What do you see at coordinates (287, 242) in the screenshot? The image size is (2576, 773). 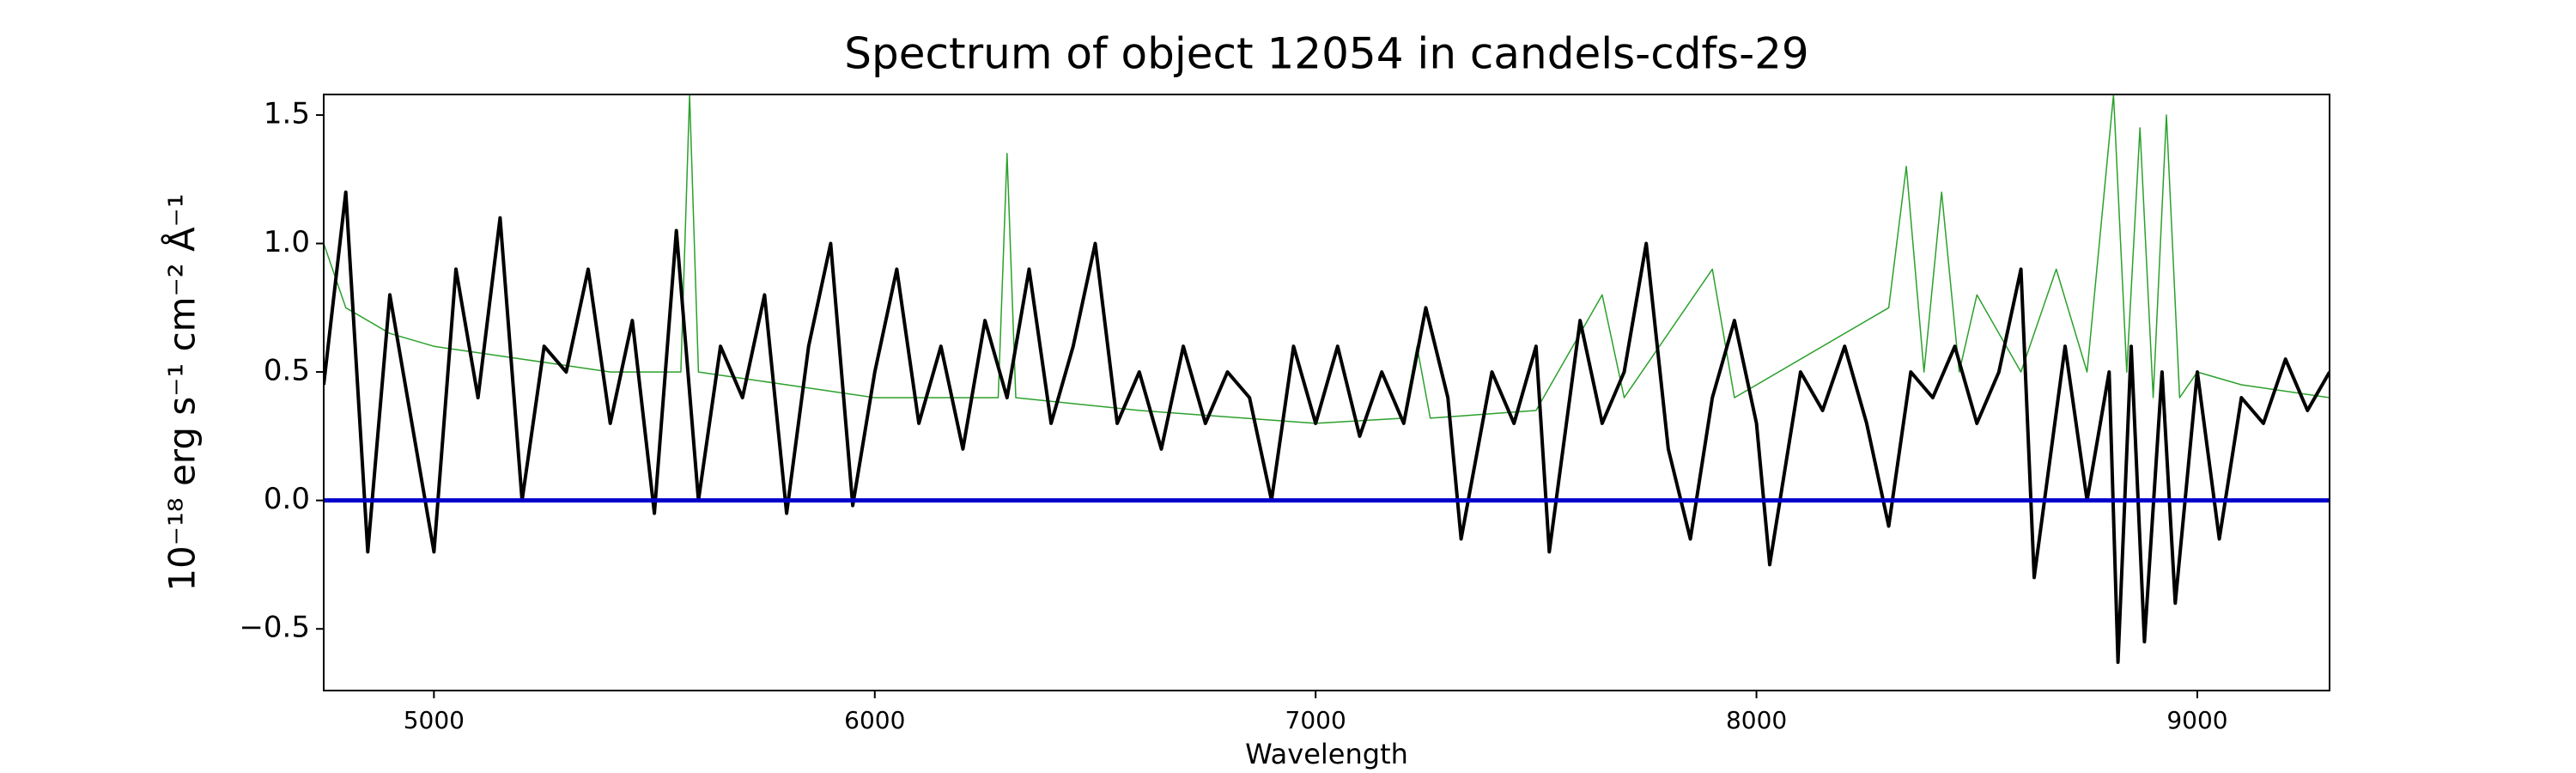 I see `y-tick-label: 1.0` at bounding box center [287, 242].